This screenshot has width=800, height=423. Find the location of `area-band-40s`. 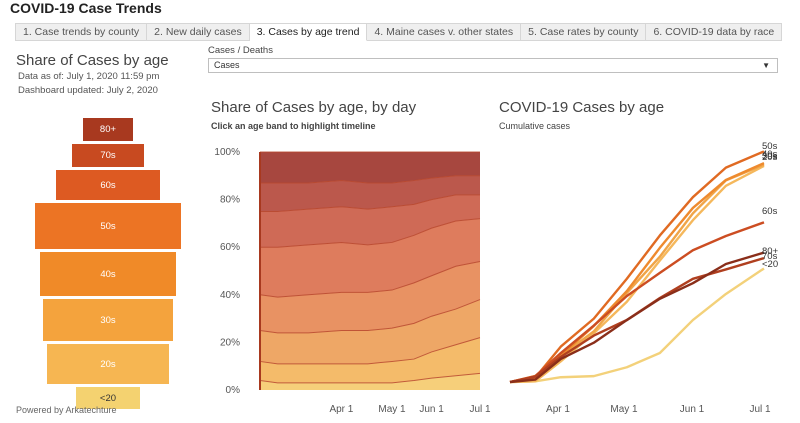

area-band-40s is located at coordinates (370, 297).